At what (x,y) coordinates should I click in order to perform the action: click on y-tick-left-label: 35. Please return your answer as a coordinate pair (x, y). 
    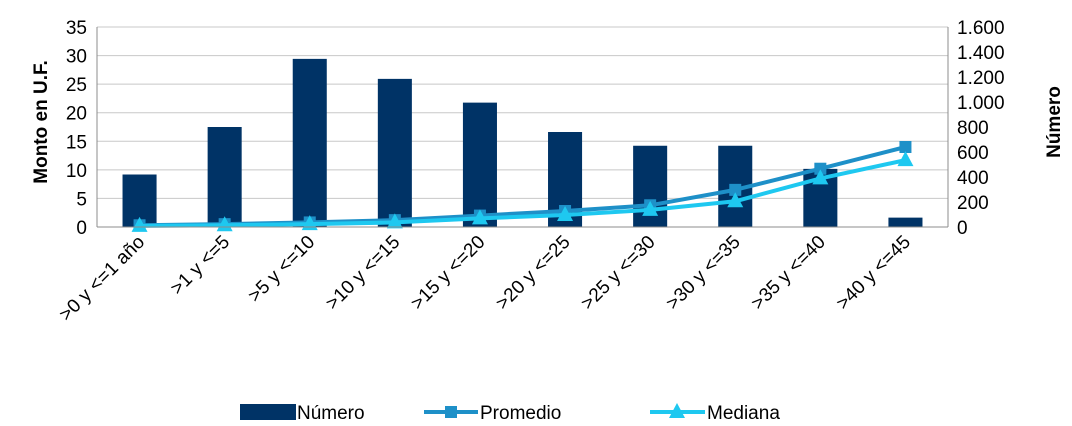
    Looking at the image, I should click on (76, 28).